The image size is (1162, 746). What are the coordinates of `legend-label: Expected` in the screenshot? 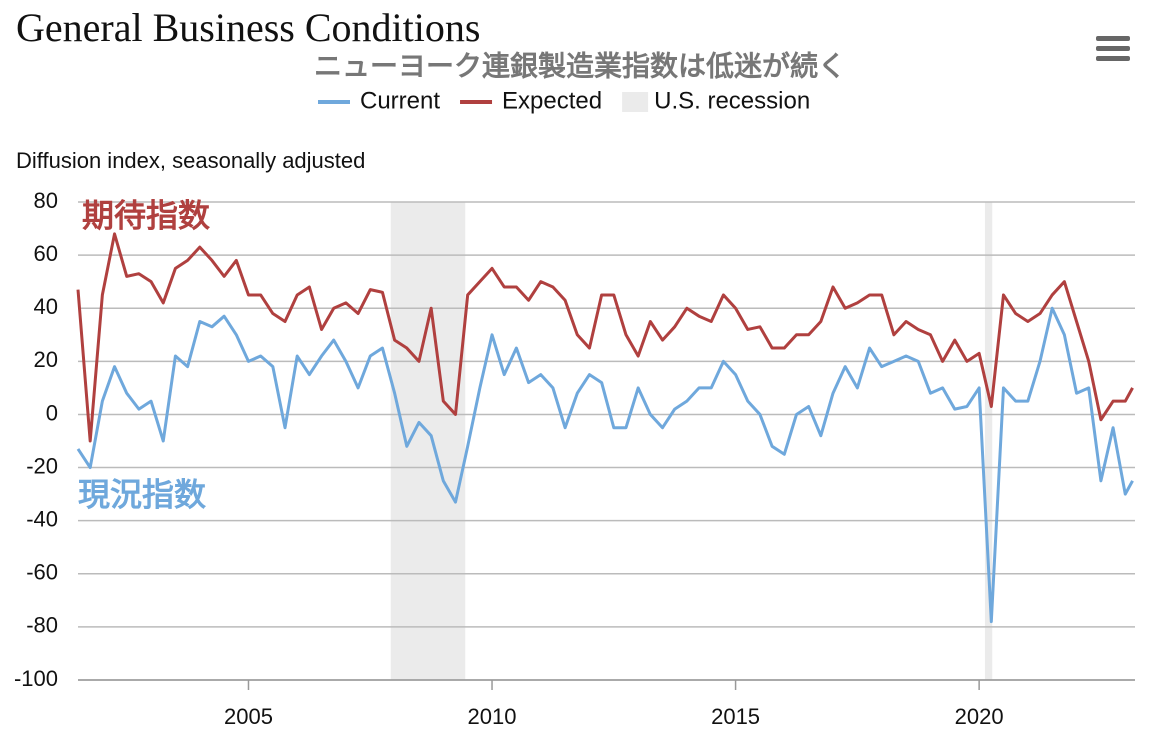 It's located at (552, 100).